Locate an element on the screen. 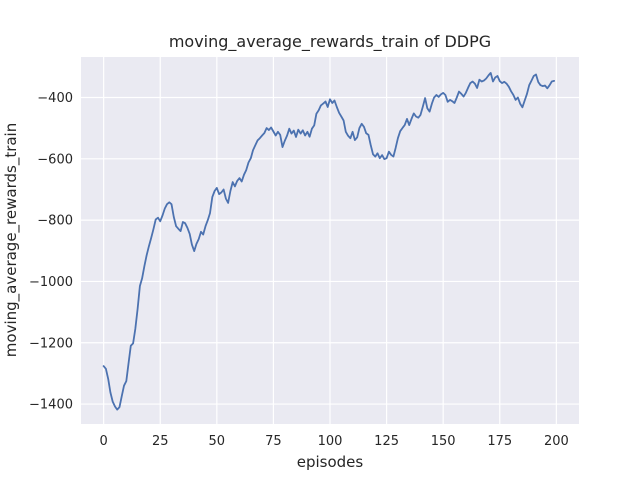 The image size is (640, 480). x-tick-label: 125 is located at coordinates (386, 441).